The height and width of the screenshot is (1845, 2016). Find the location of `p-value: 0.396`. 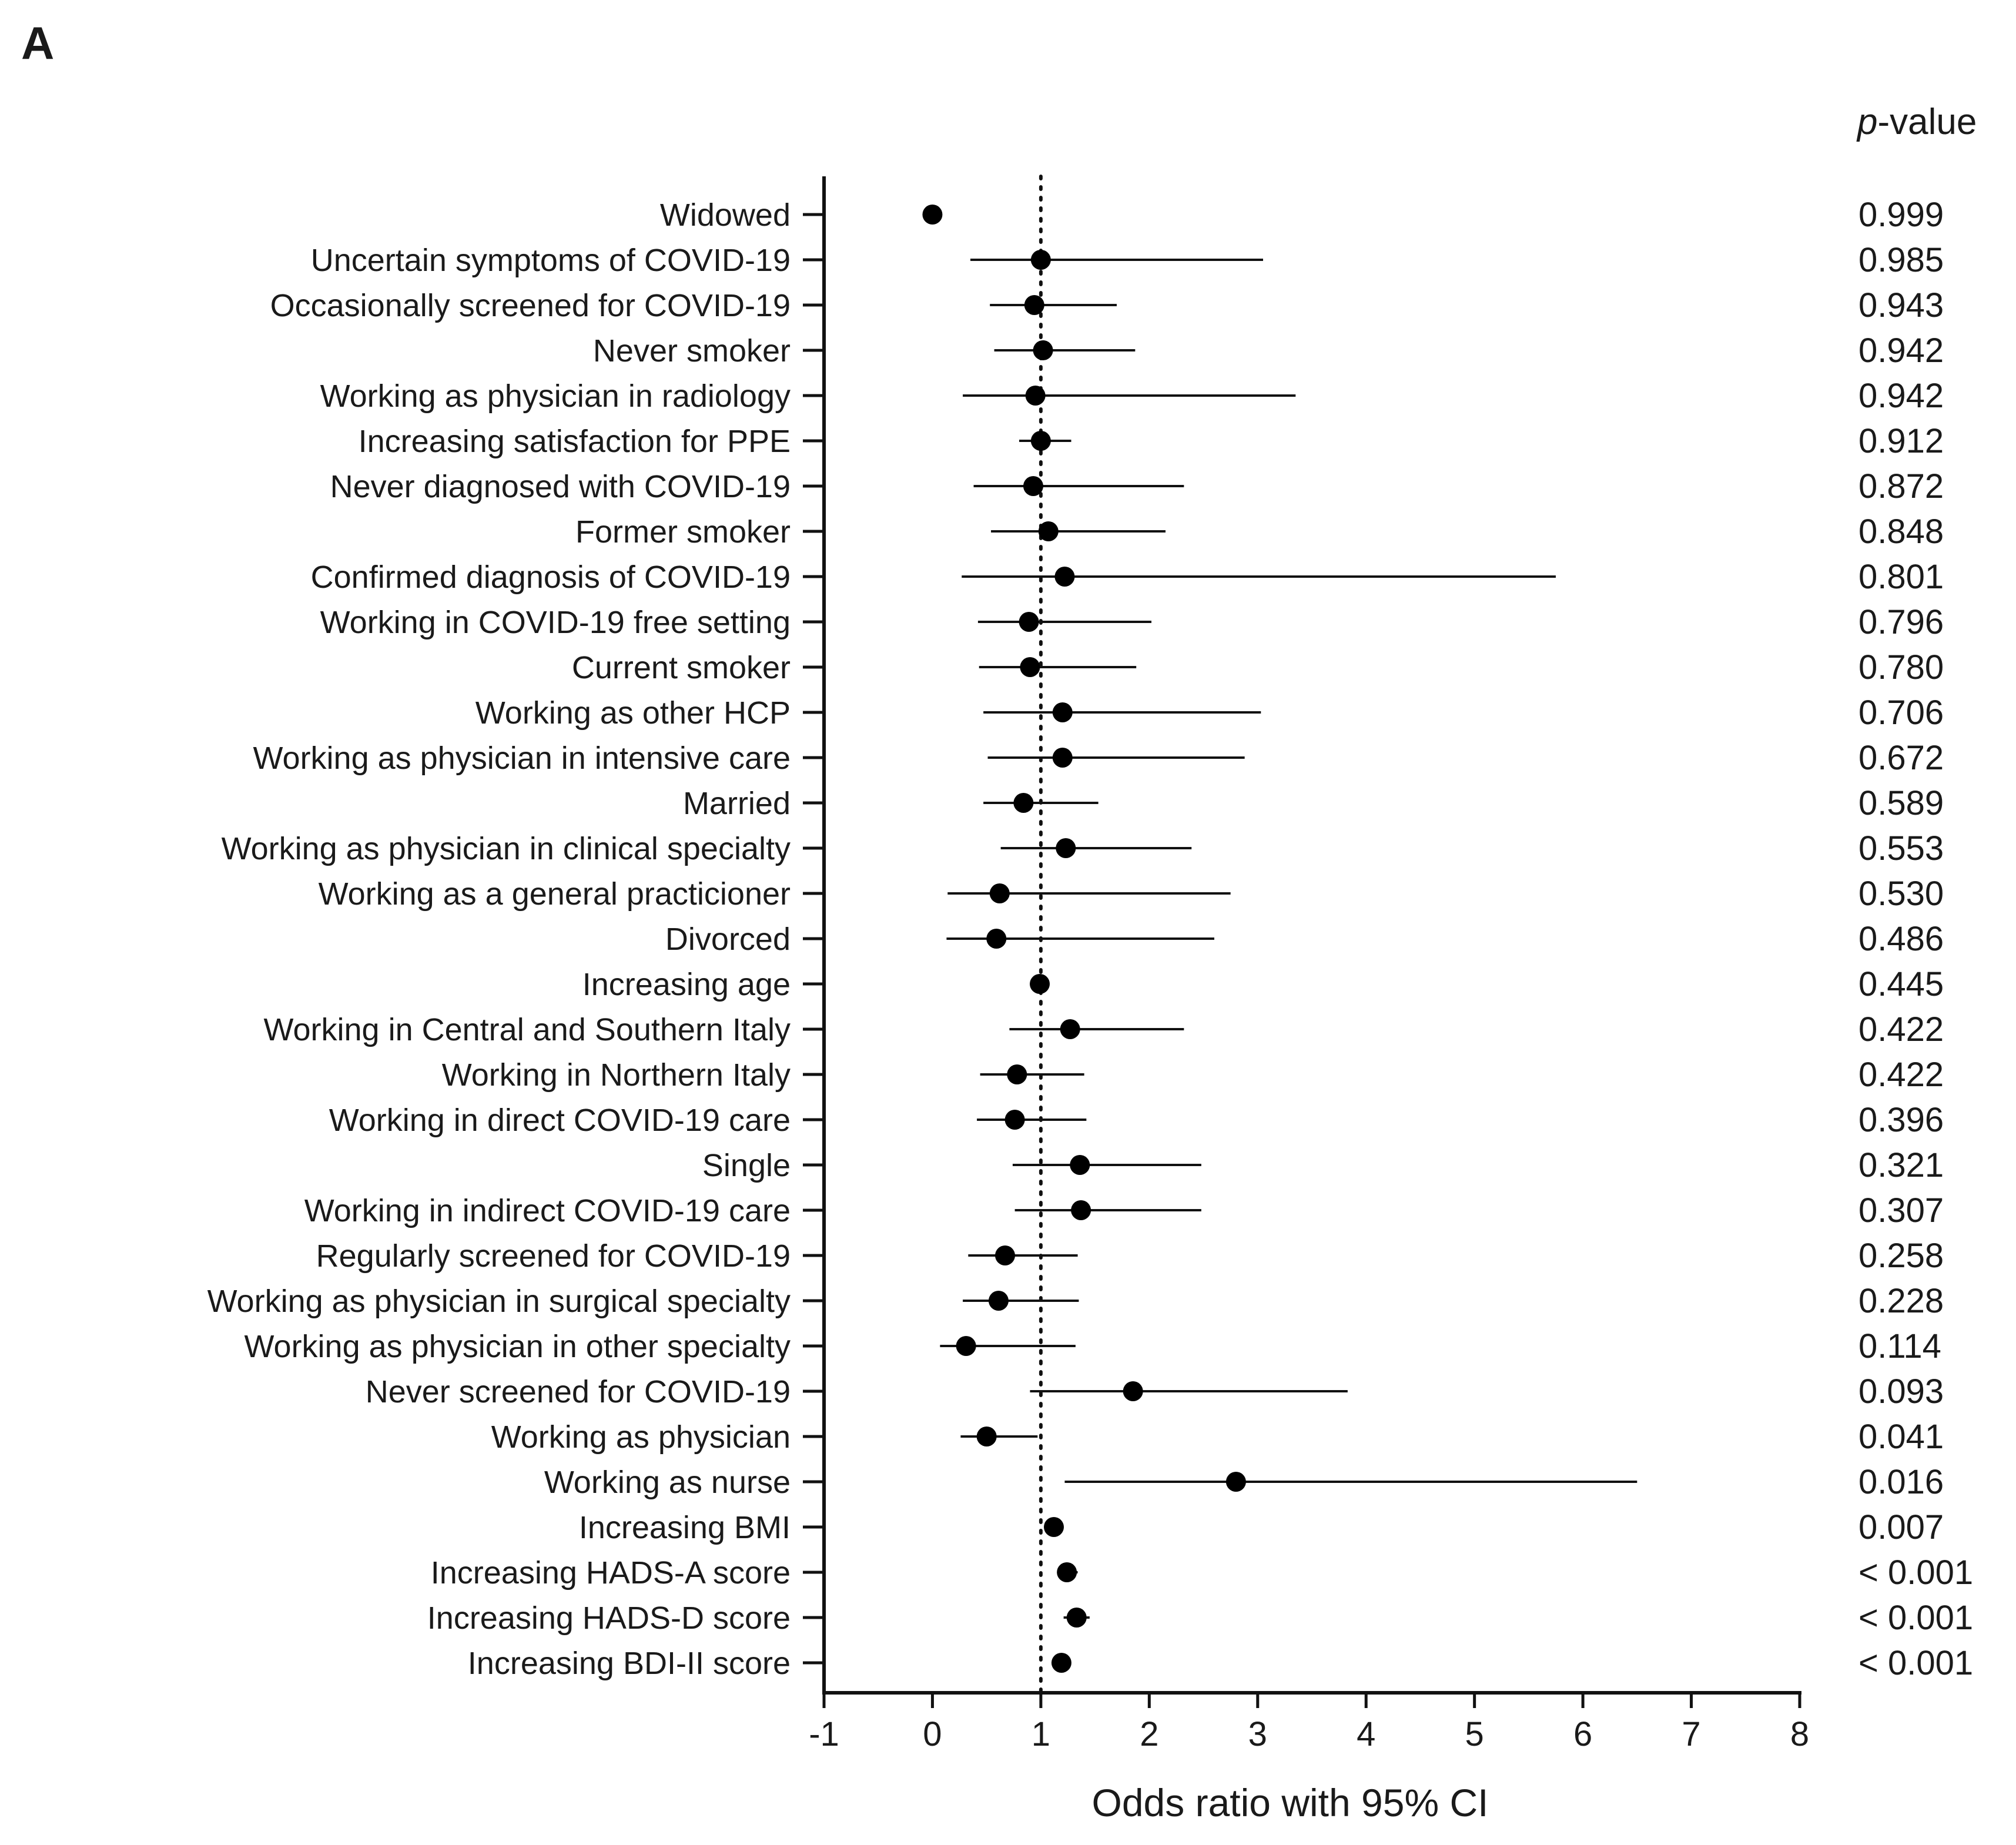

p-value: 0.396 is located at coordinates (1901, 1120).